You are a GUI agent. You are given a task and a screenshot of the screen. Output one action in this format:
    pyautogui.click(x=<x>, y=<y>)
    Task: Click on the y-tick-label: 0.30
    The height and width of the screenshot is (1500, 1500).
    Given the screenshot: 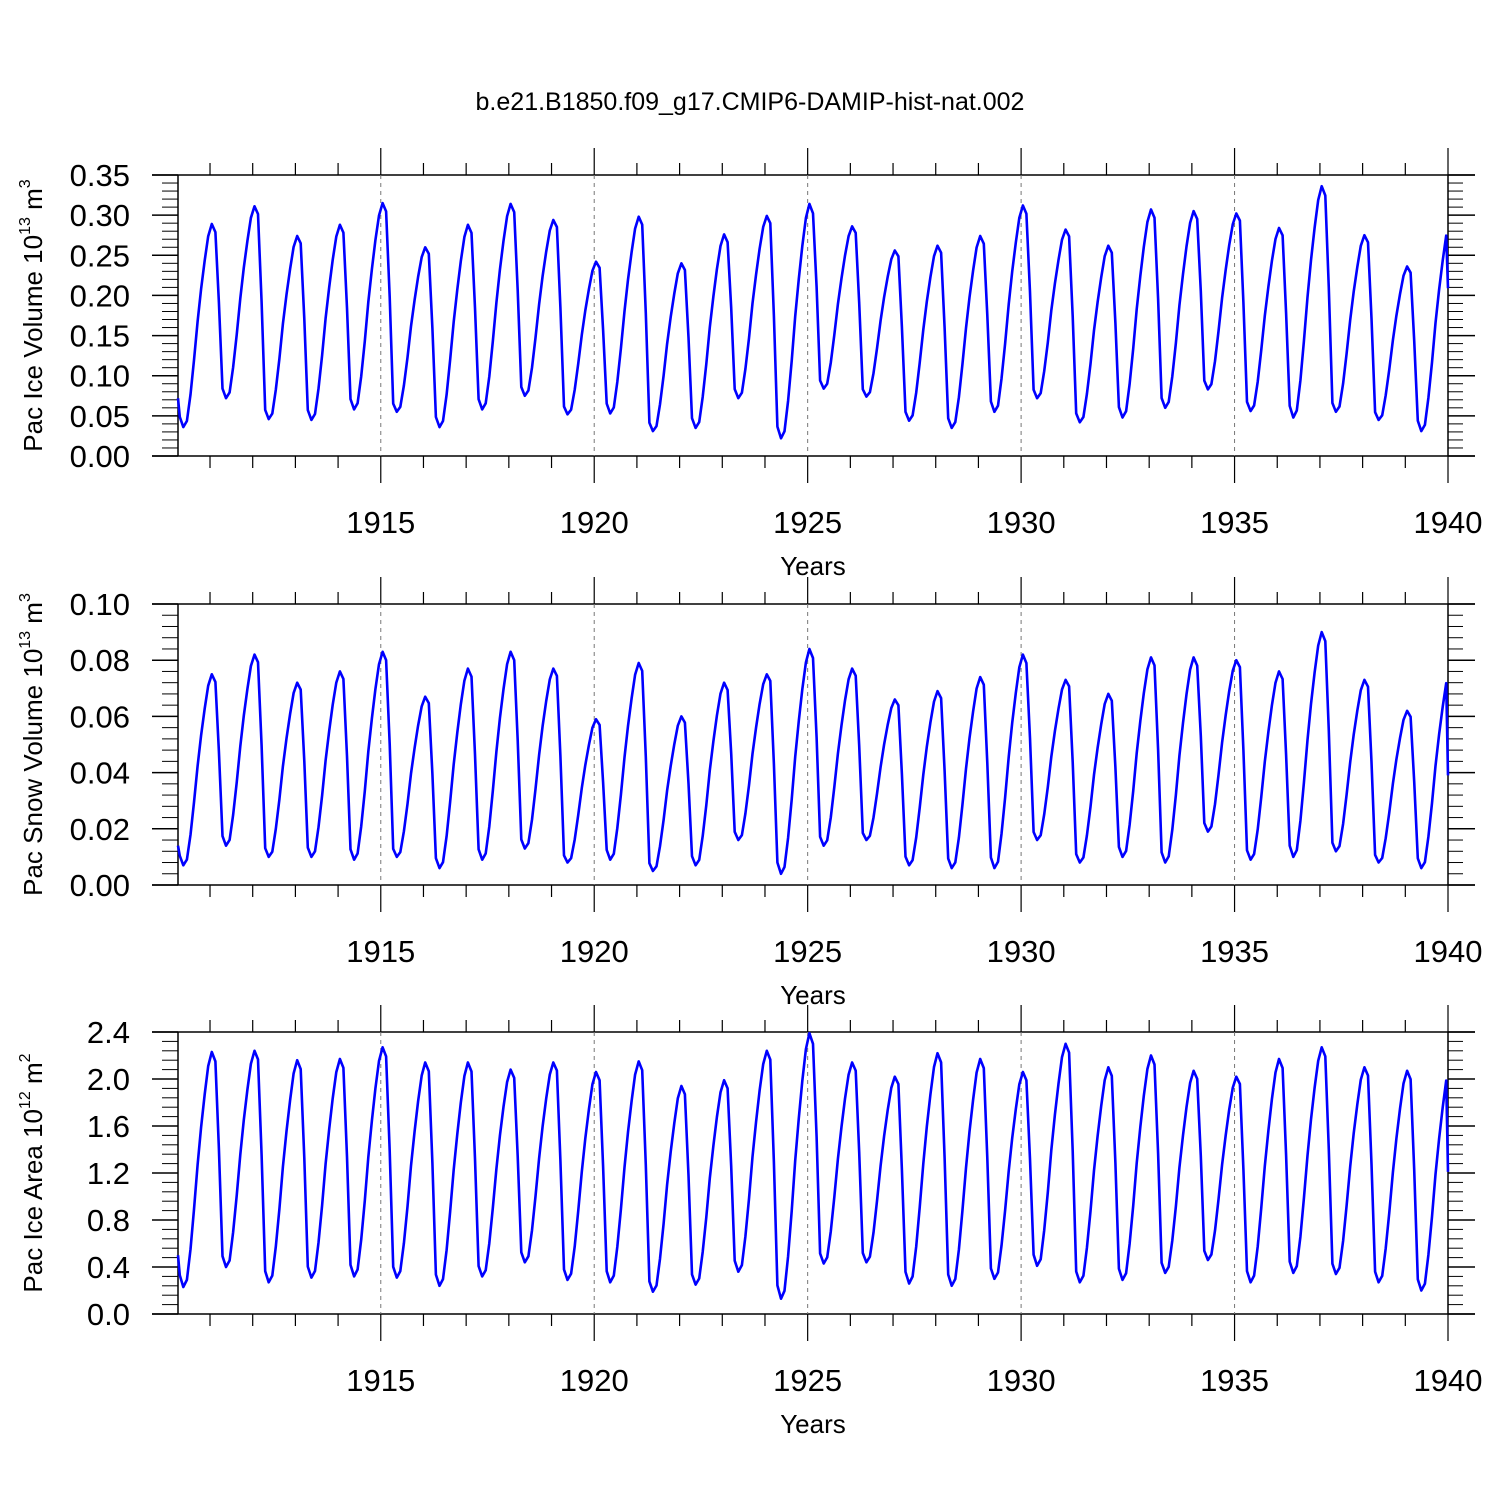 What is the action you would take?
    pyautogui.click(x=100, y=215)
    